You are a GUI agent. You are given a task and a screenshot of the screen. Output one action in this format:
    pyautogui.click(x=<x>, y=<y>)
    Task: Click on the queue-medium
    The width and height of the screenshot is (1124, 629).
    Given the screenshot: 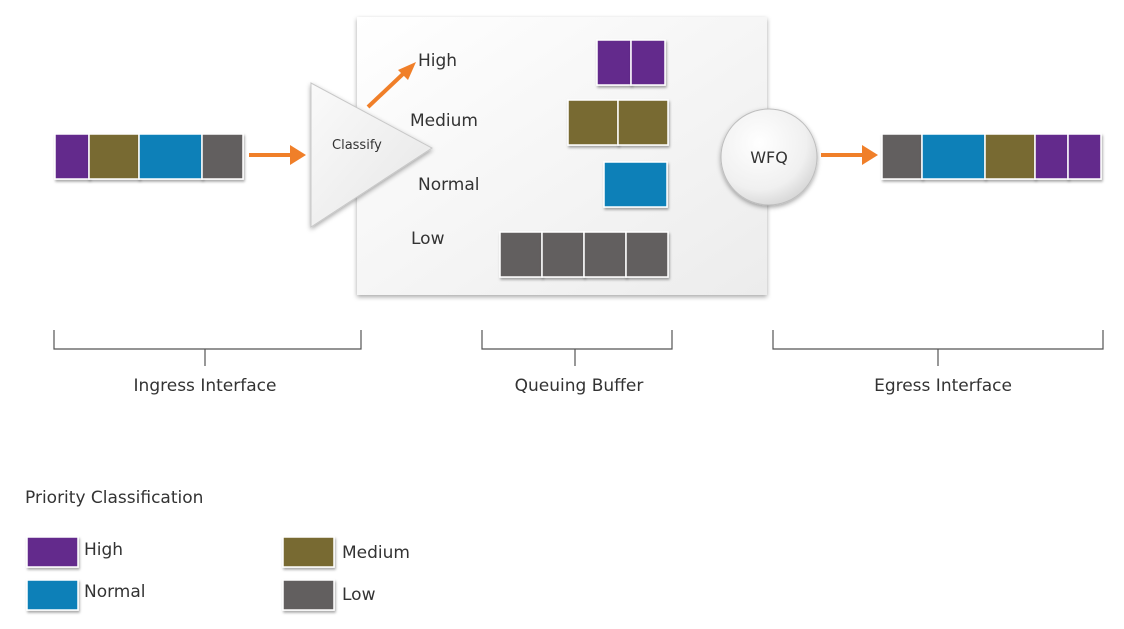 What is the action you would take?
    pyautogui.click(x=618, y=122)
    